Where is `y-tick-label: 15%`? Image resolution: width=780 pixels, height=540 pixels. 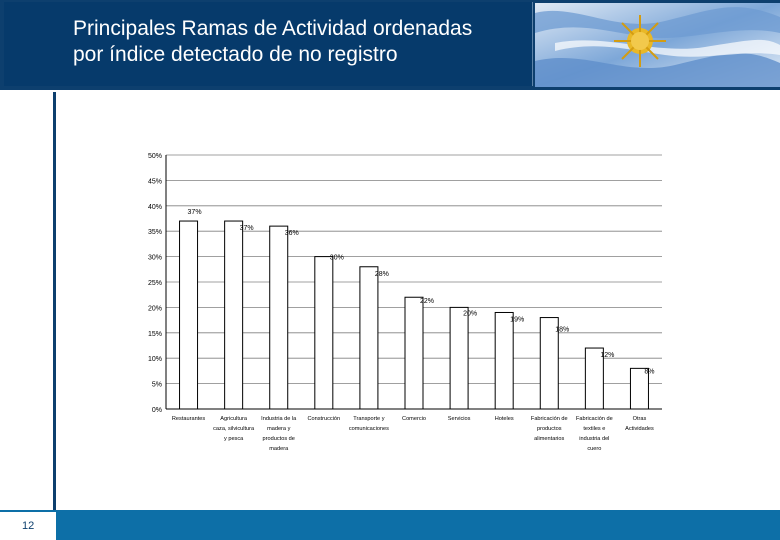
y-tick-label: 15% is located at coordinates (155, 334).